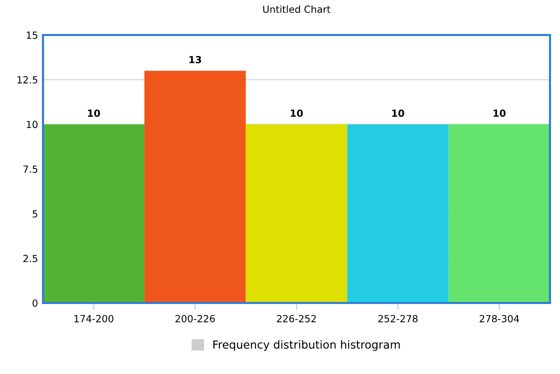  Describe the element at coordinates (195, 60) in the screenshot. I see `data-label: 13` at that location.